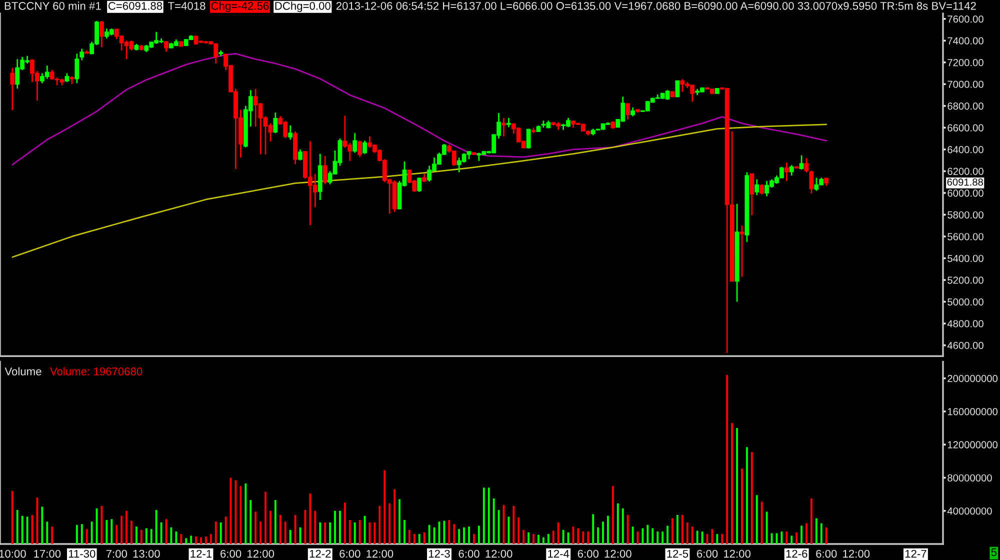 The image size is (1000, 560). What do you see at coordinates (96, 371) in the screenshot?
I see `annotation: Volume: 19670680` at bounding box center [96, 371].